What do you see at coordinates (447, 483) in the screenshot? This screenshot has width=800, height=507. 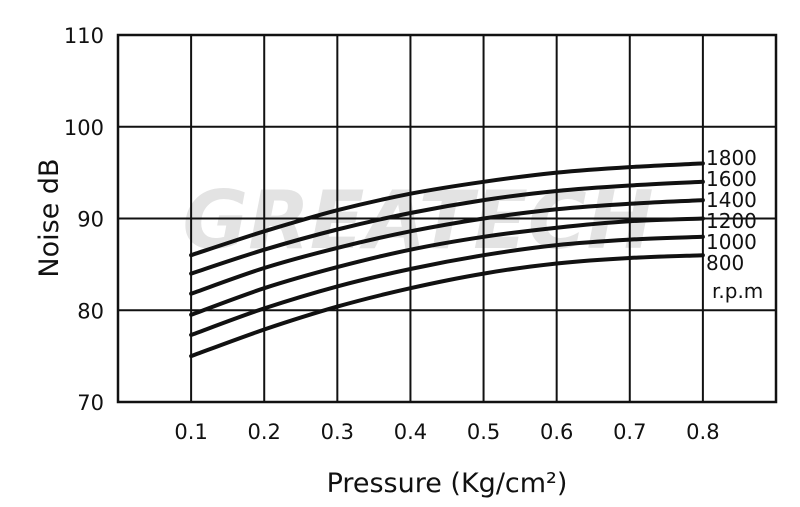 I see `x-axis-label: Pressure (Kg/cm²)` at bounding box center [447, 483].